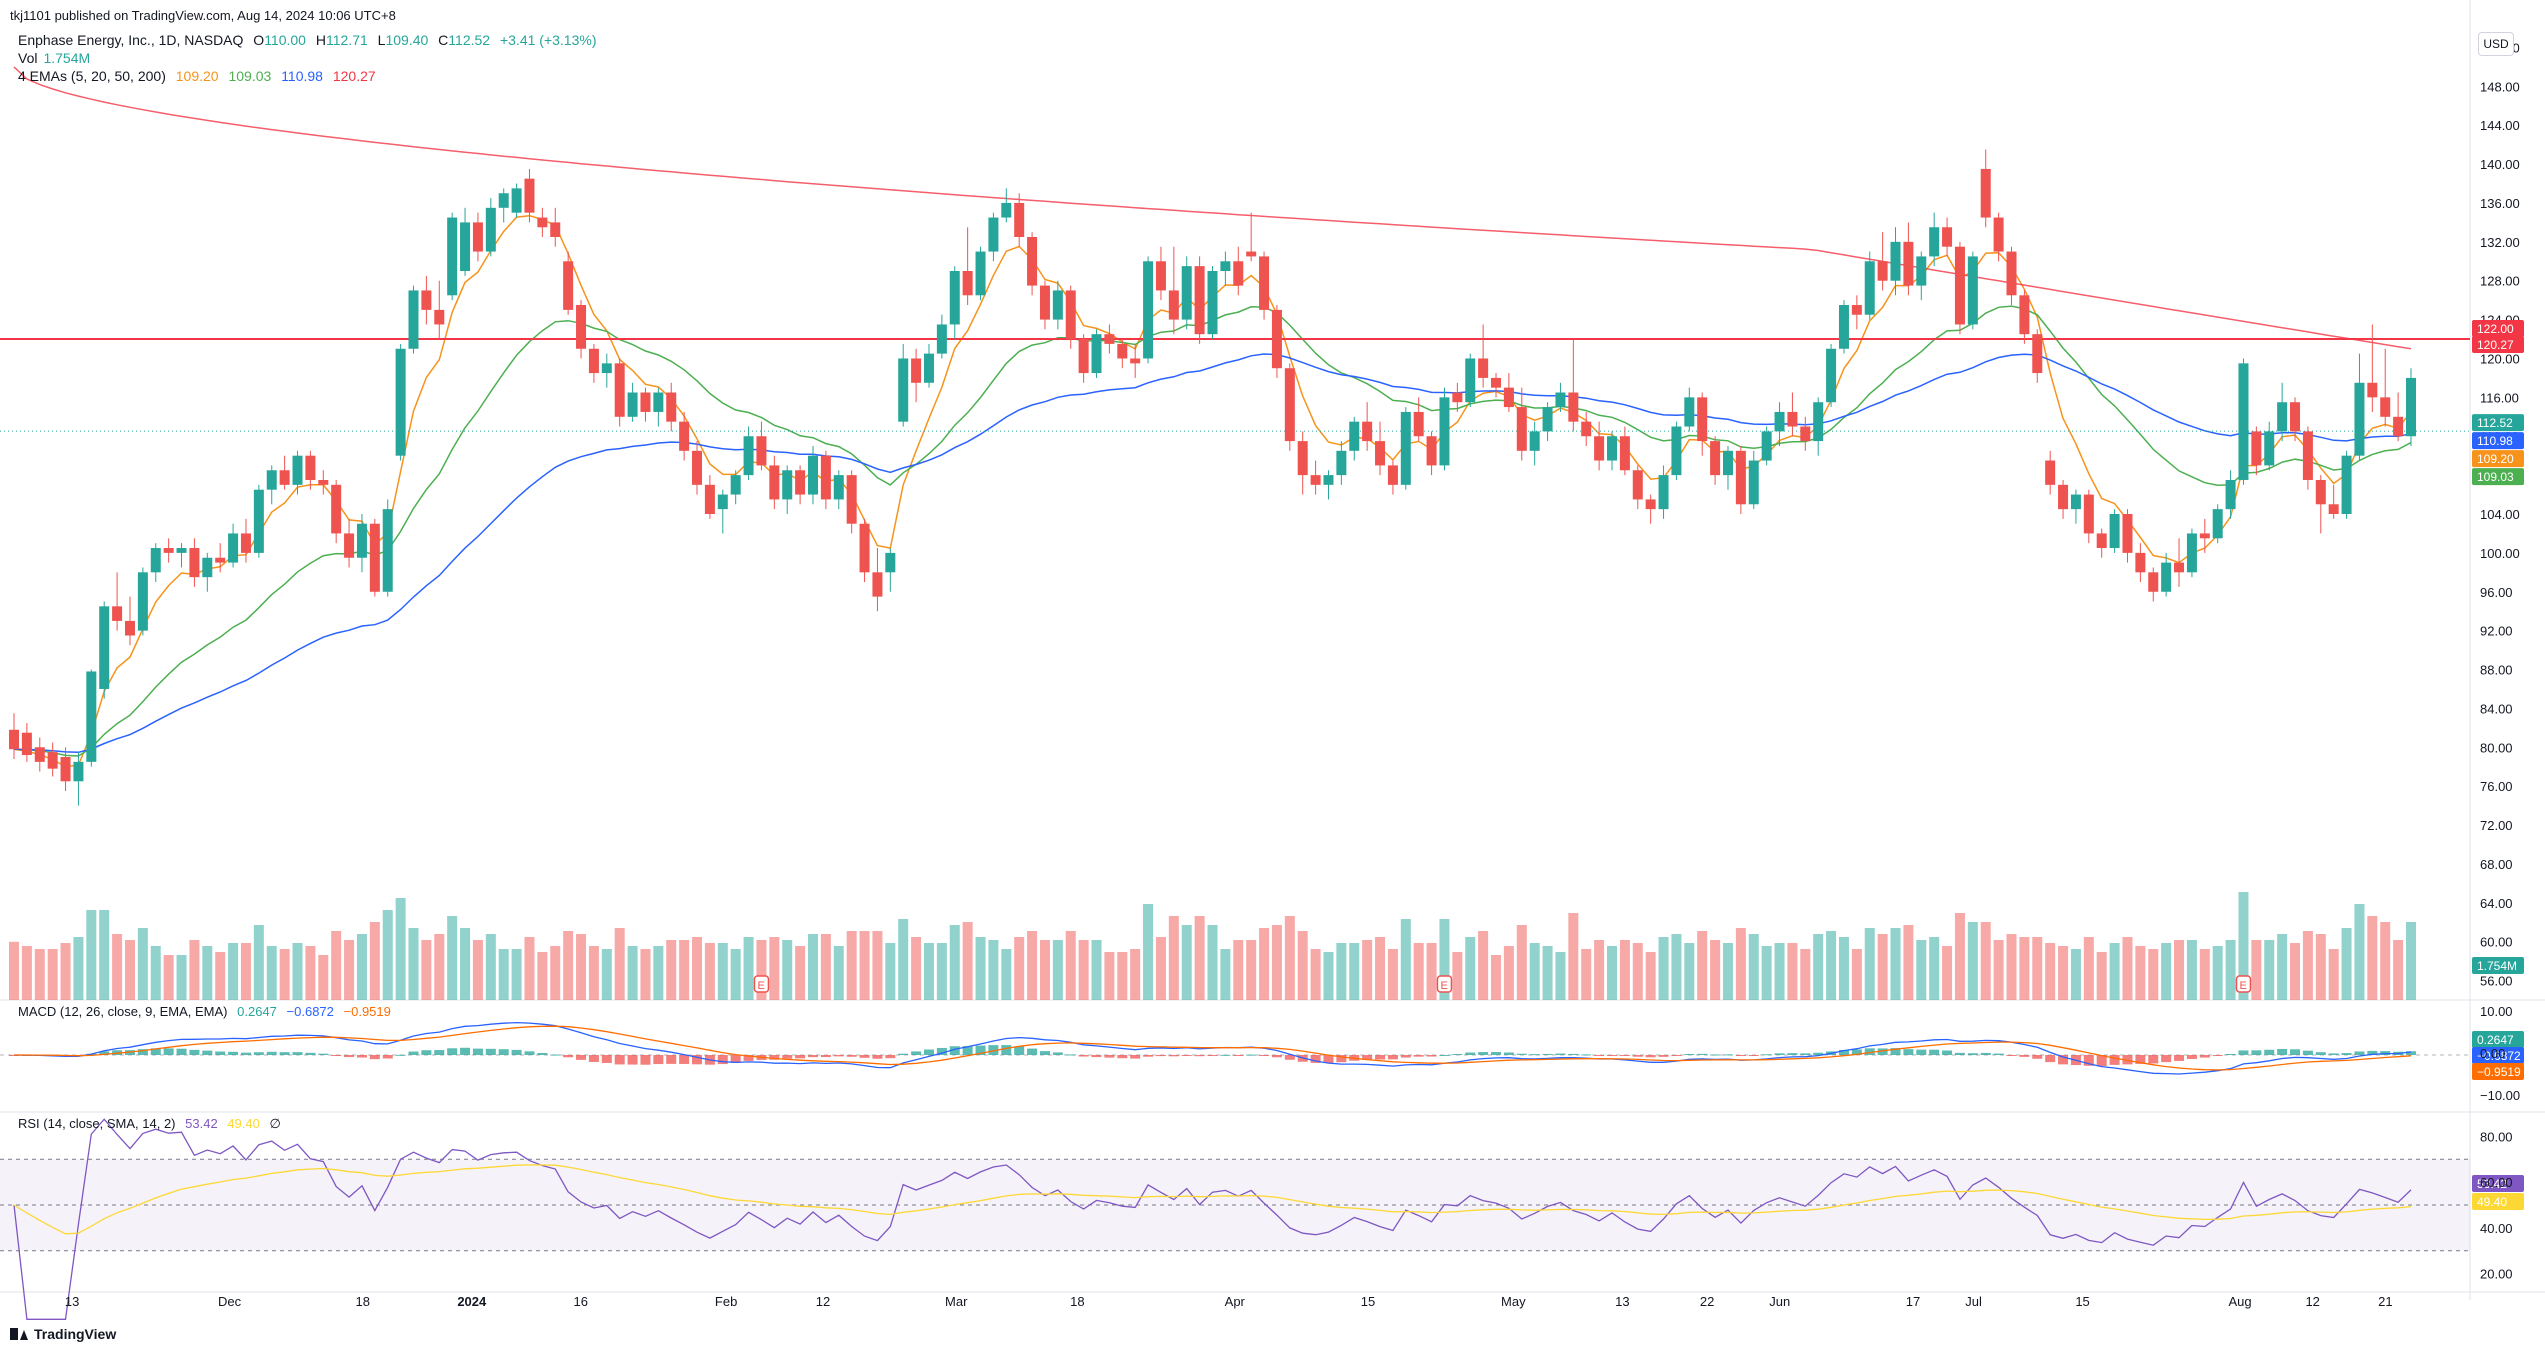 This screenshot has height=1350, width=2545. I want to click on time-tick-label: May, so click(1513, 1301).